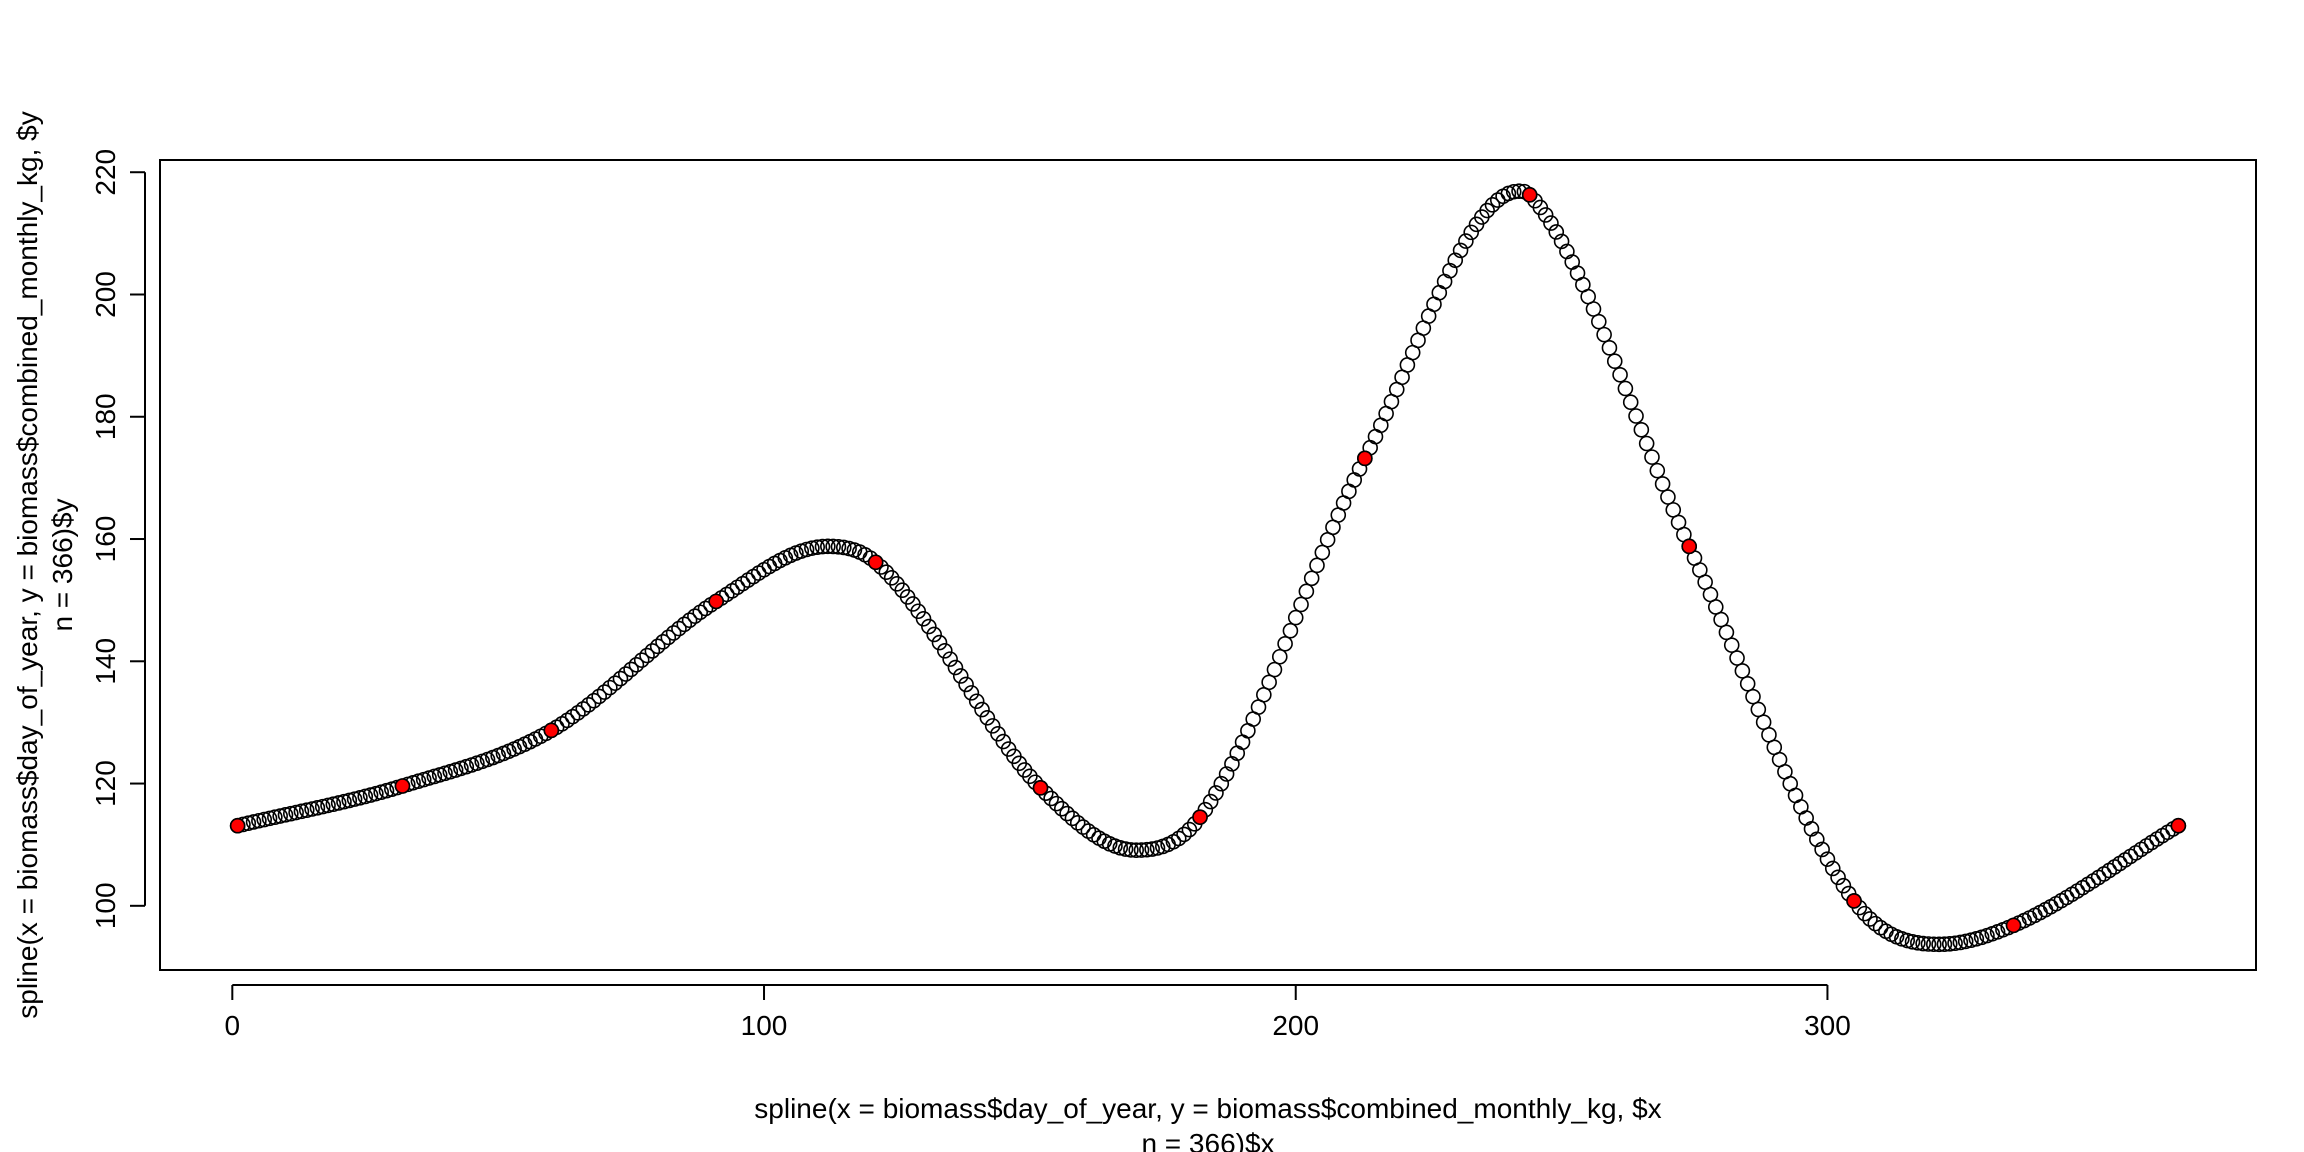 This screenshot has width=2304, height=1152. What do you see at coordinates (1207, 1140) in the screenshot?
I see `x-axis-title-line-2: n = 366)$x` at bounding box center [1207, 1140].